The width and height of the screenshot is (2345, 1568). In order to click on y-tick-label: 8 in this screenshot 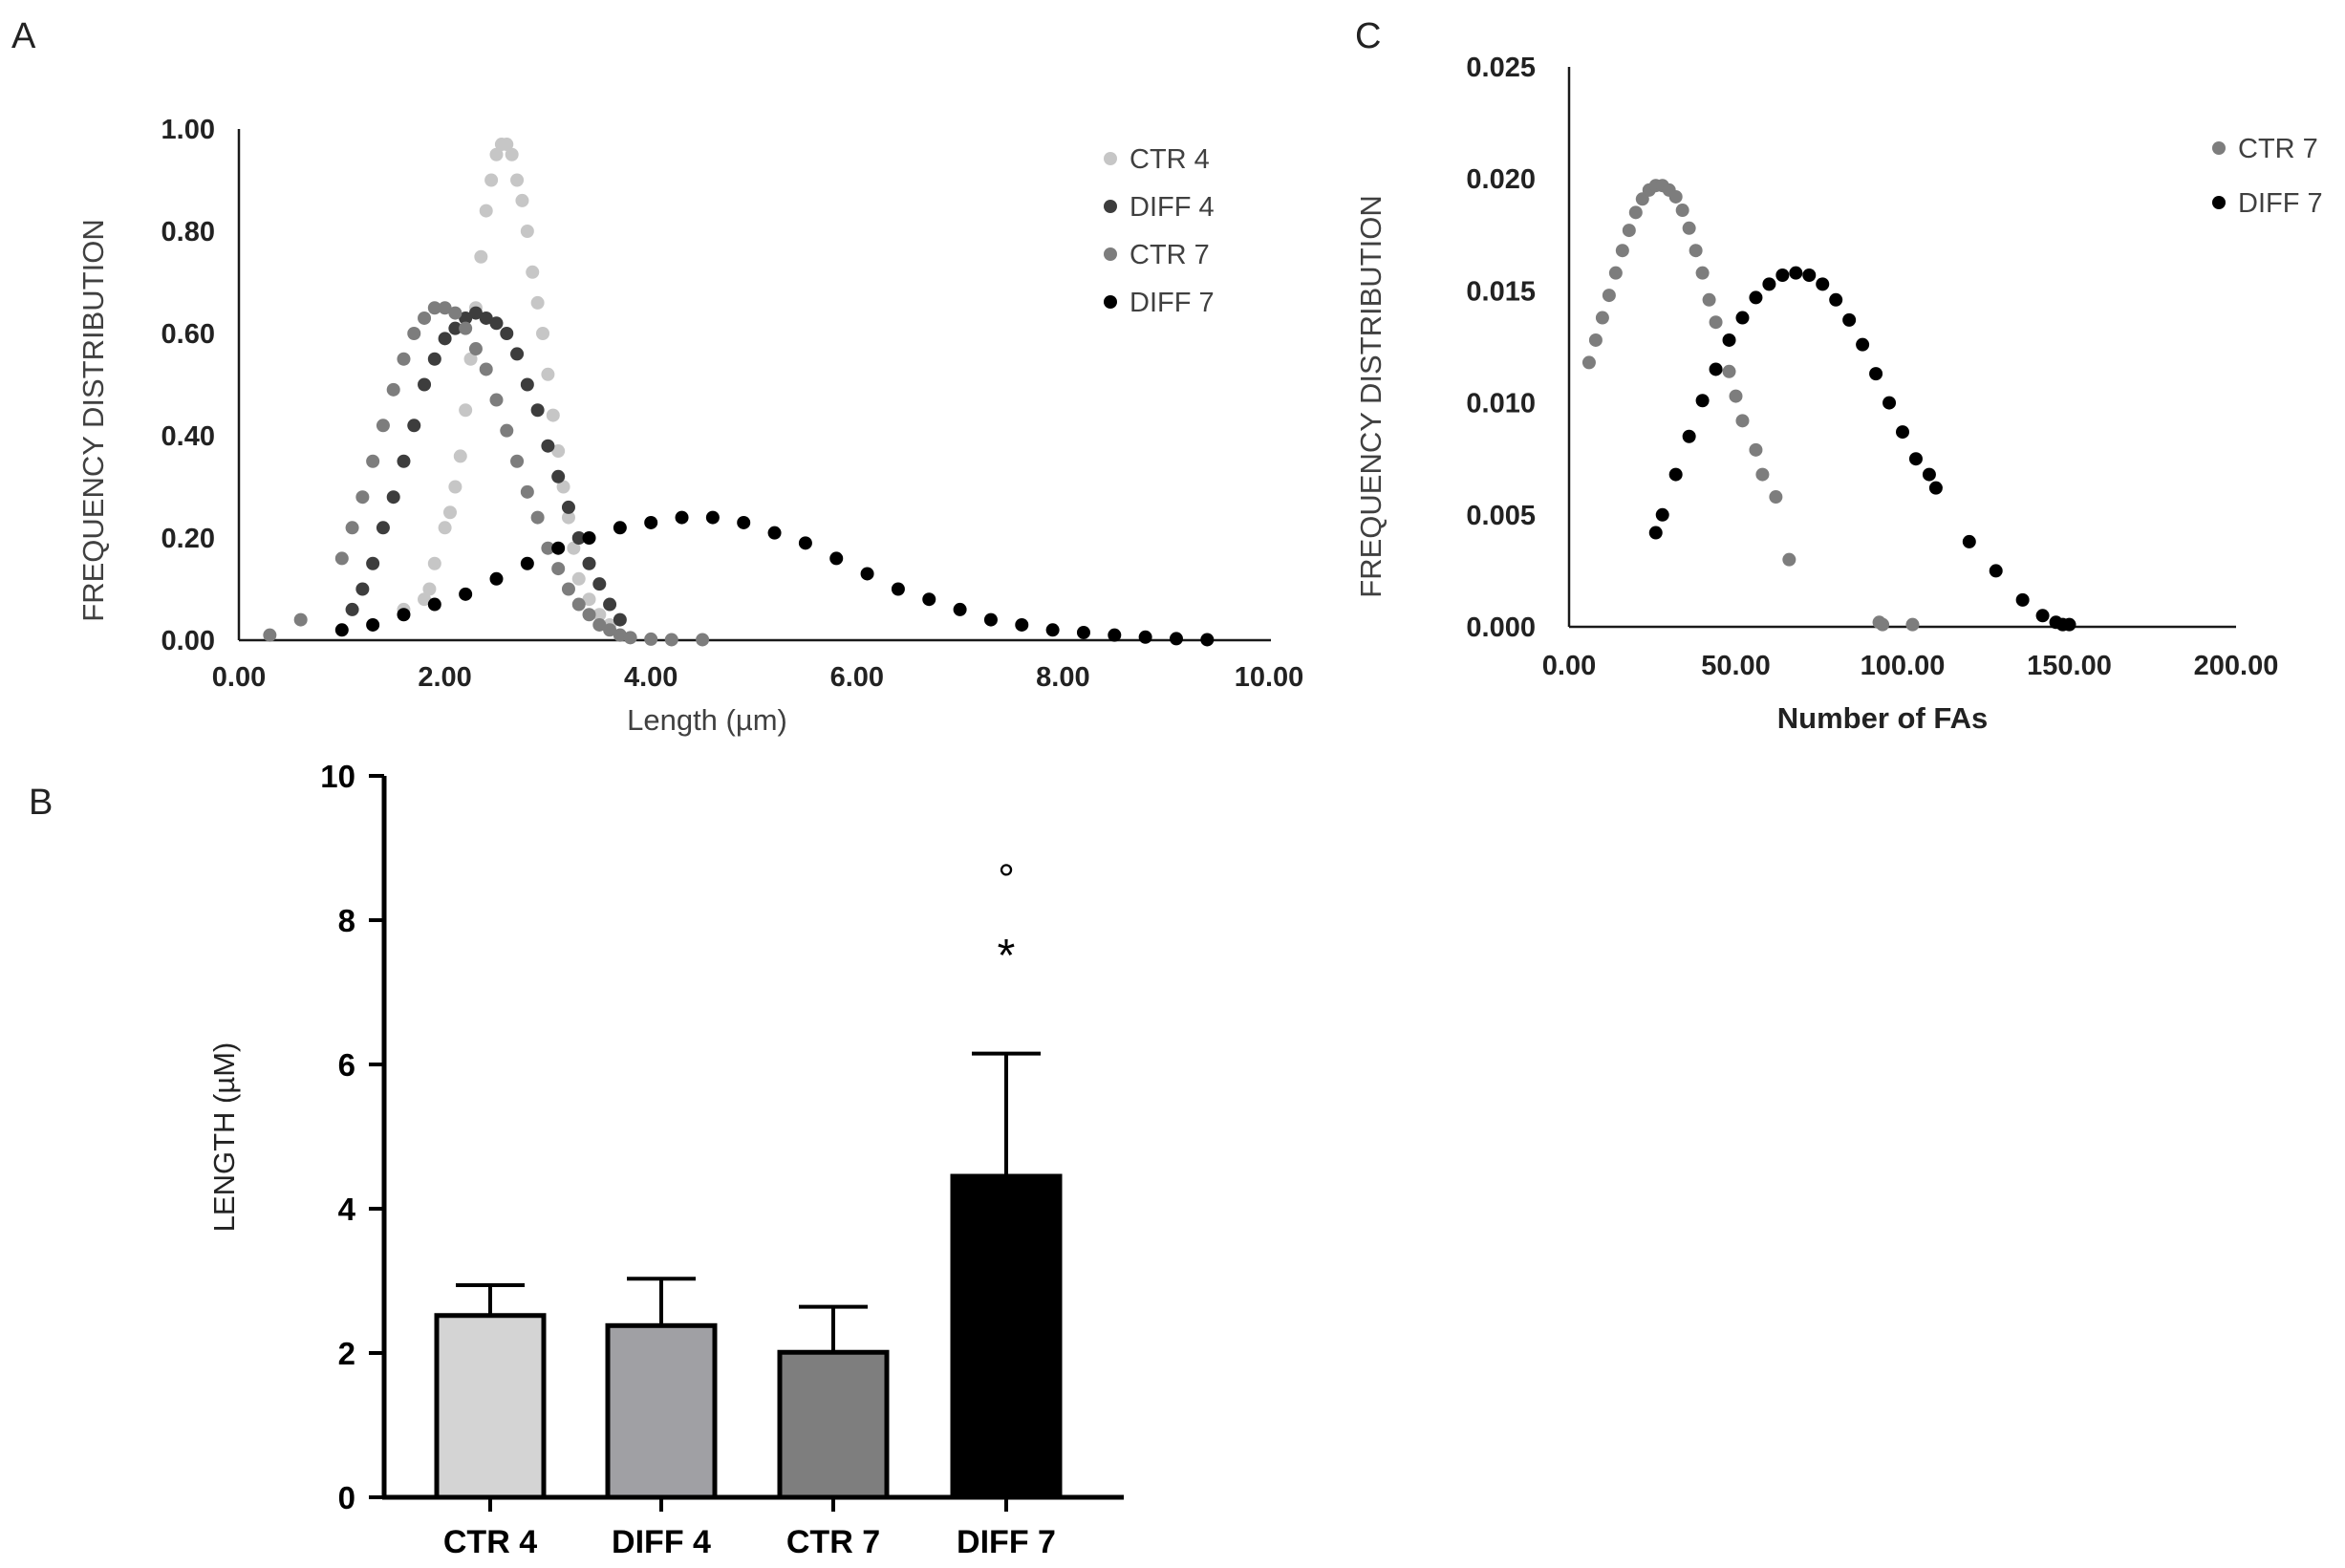, I will do `click(347, 921)`.